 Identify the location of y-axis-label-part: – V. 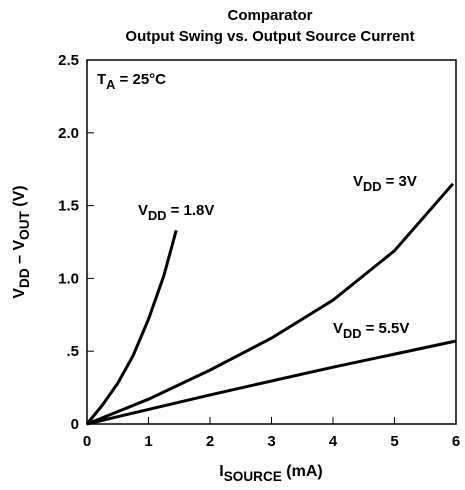
(19, 254).